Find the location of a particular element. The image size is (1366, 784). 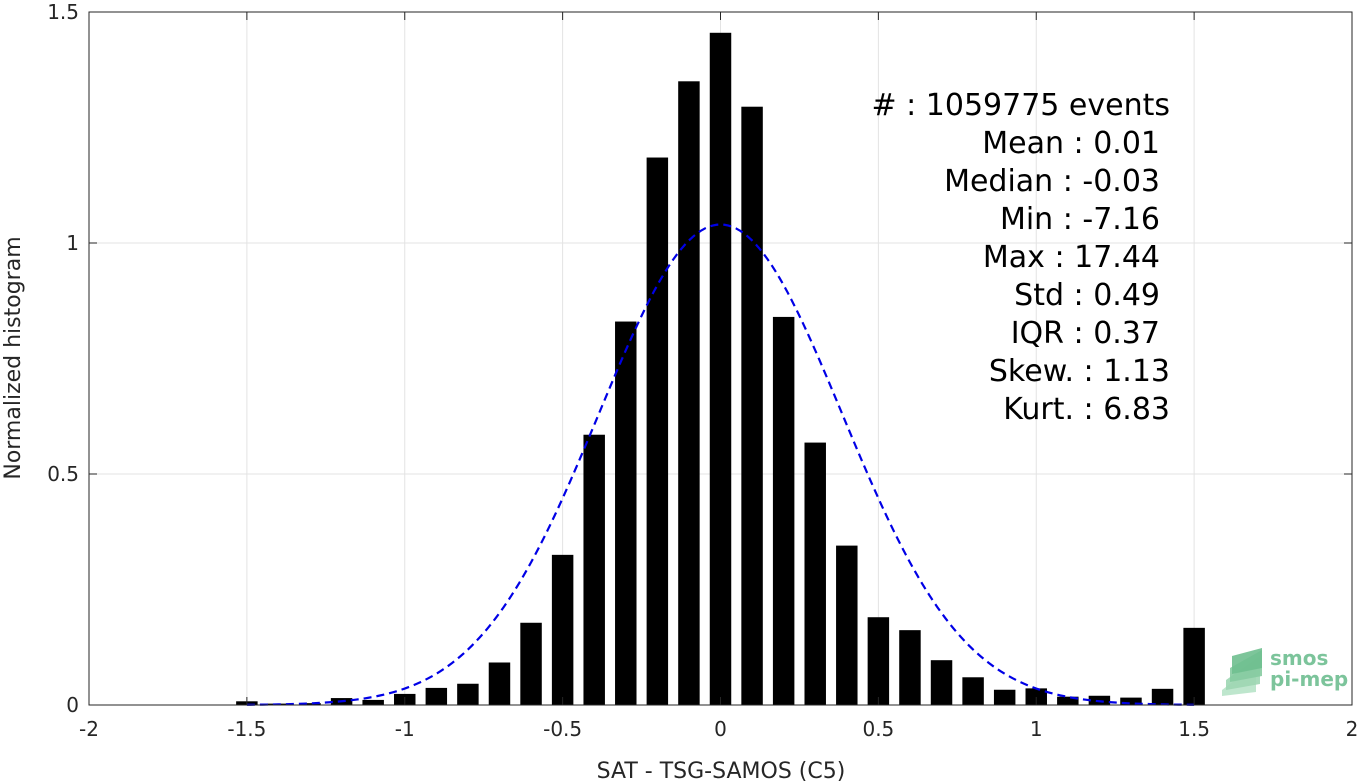

x-tick-label: -1.5 is located at coordinates (246, 729).